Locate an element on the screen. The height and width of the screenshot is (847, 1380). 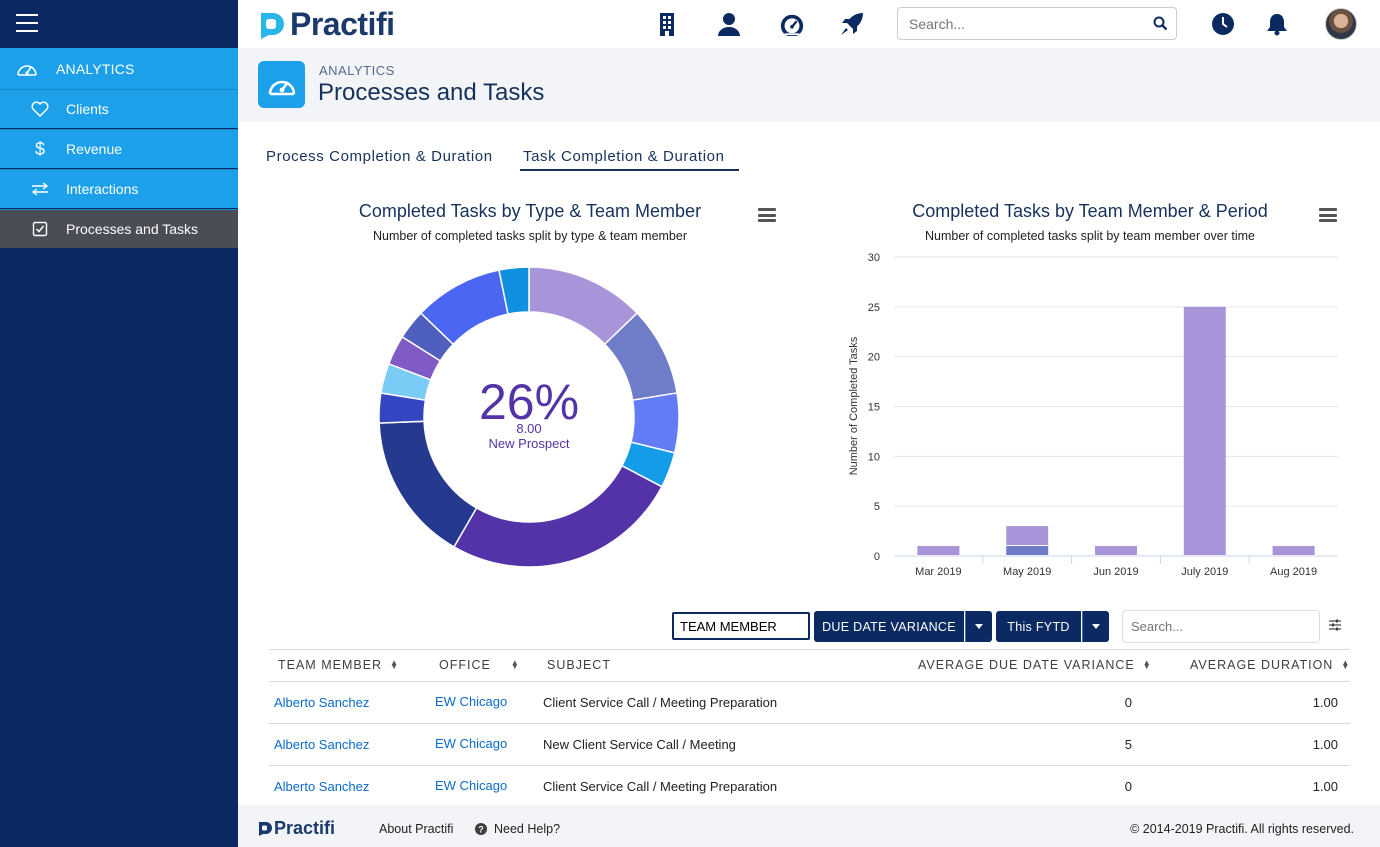
sidebar-item-clients: Clients is located at coordinates (119, 108).